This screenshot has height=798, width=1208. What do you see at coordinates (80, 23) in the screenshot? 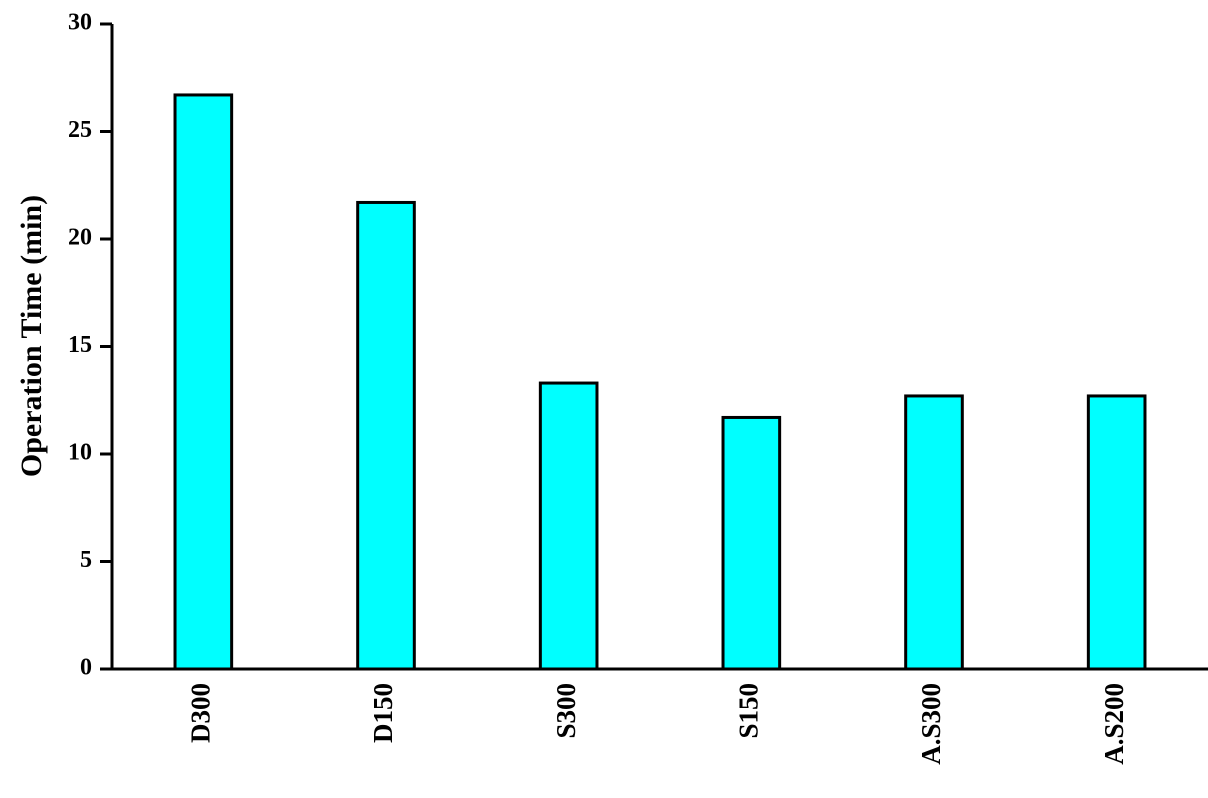
I see `y-tick-label: 30` at bounding box center [80, 23].